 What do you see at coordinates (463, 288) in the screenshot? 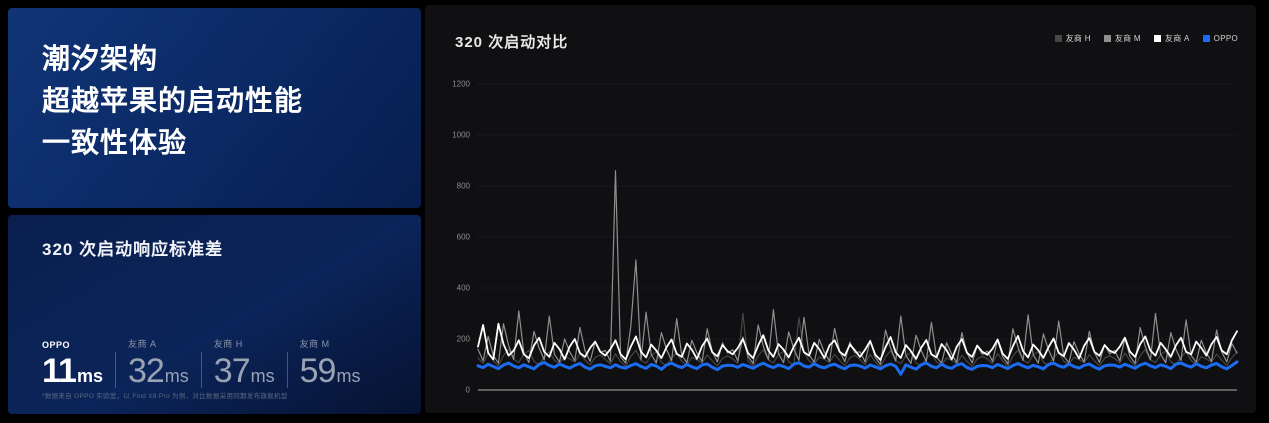
I see `y-tick-label: 400` at bounding box center [463, 288].